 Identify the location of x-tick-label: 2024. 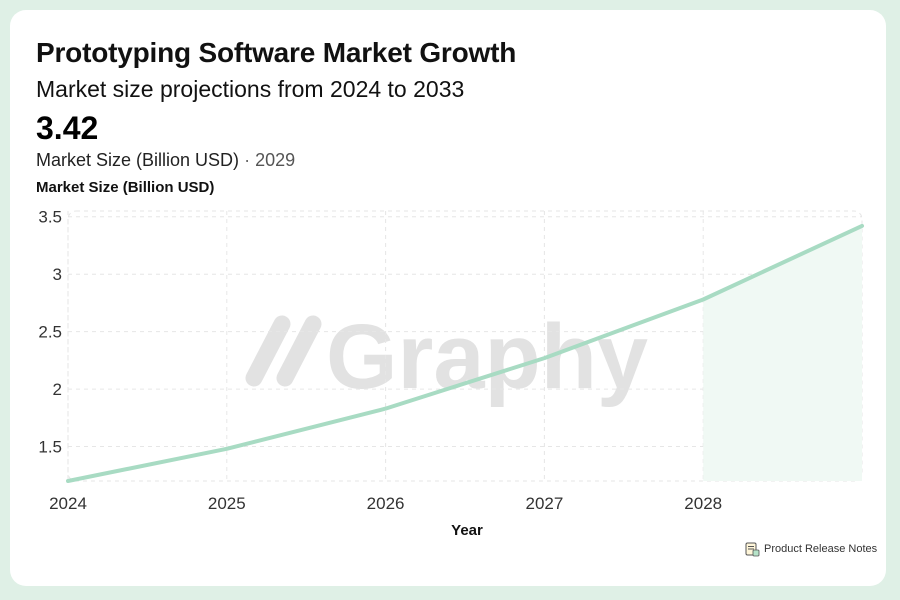
(68, 503).